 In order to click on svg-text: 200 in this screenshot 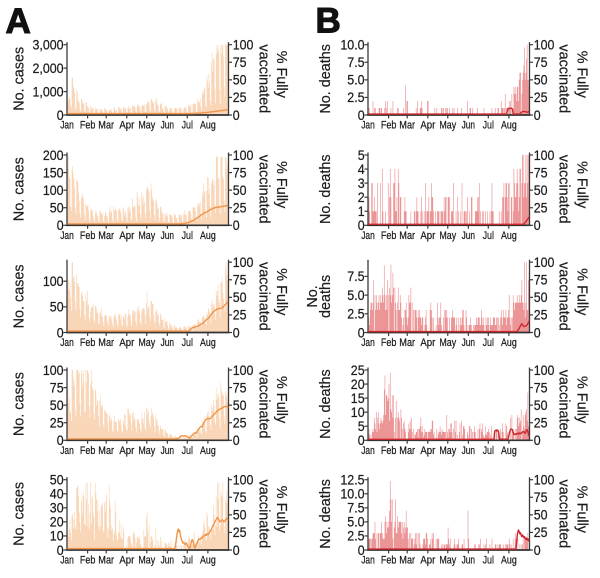, I will do `click(53, 155)`.